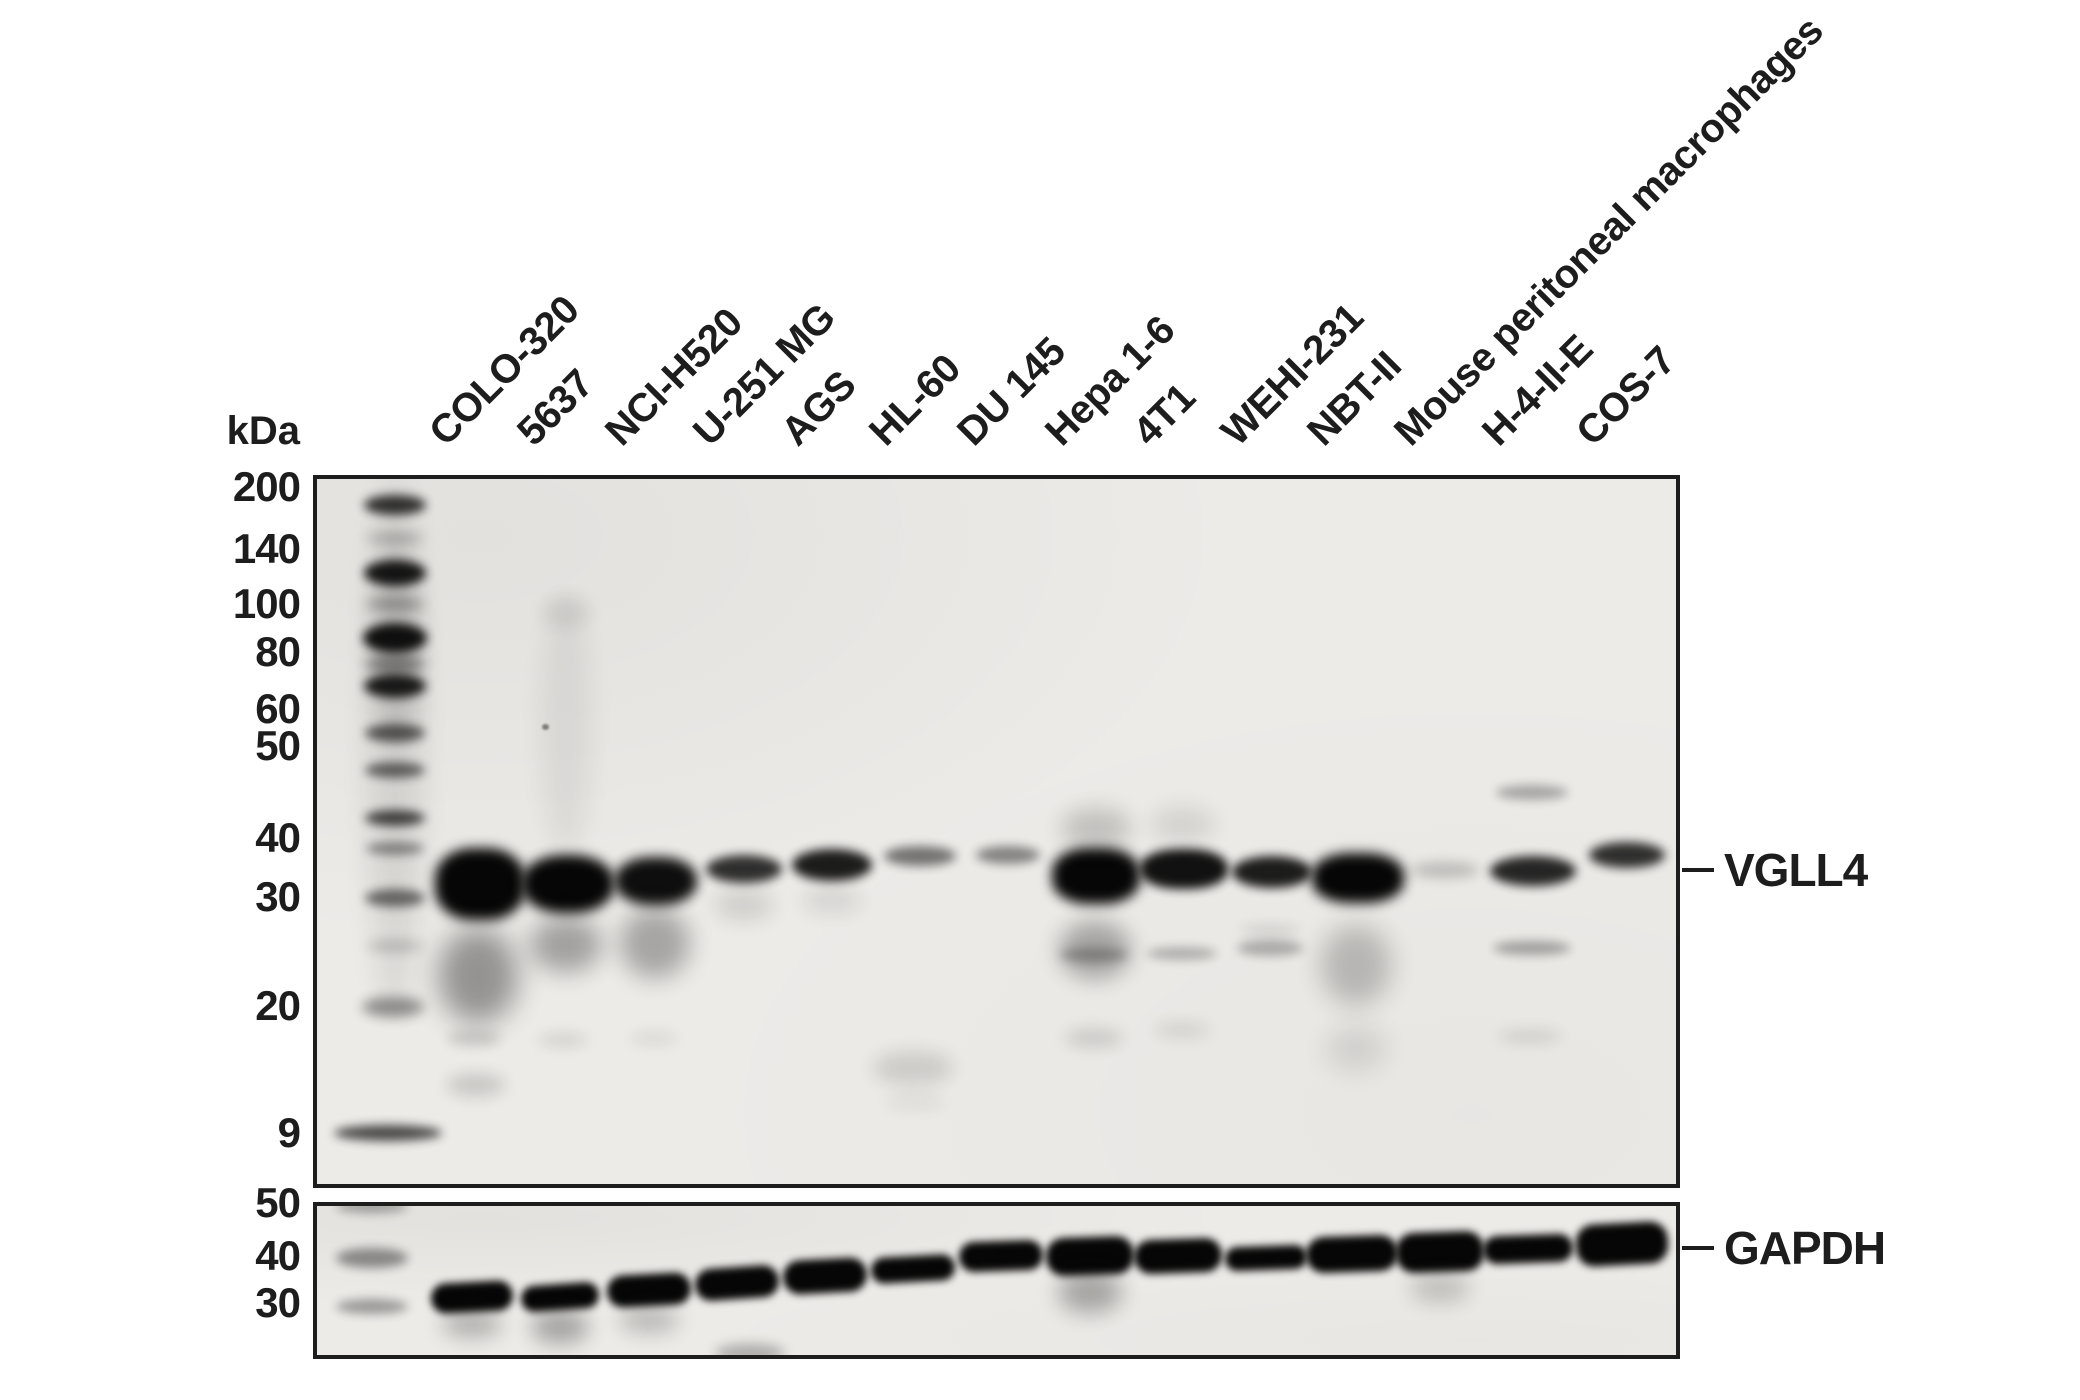  I want to click on mw-marker-100: 100, so click(266, 603).